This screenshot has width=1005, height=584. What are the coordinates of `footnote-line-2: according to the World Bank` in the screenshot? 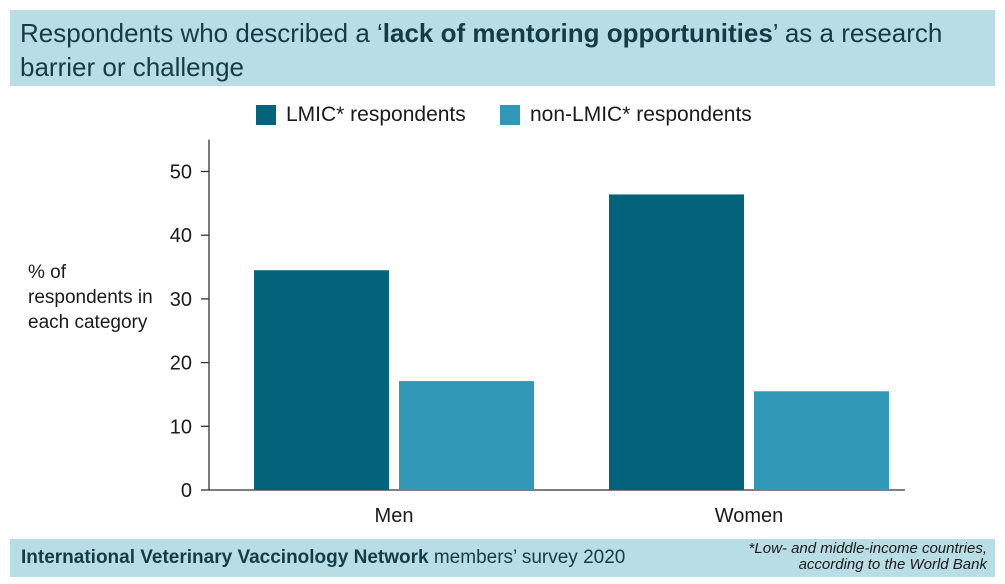 It's located at (892, 564).